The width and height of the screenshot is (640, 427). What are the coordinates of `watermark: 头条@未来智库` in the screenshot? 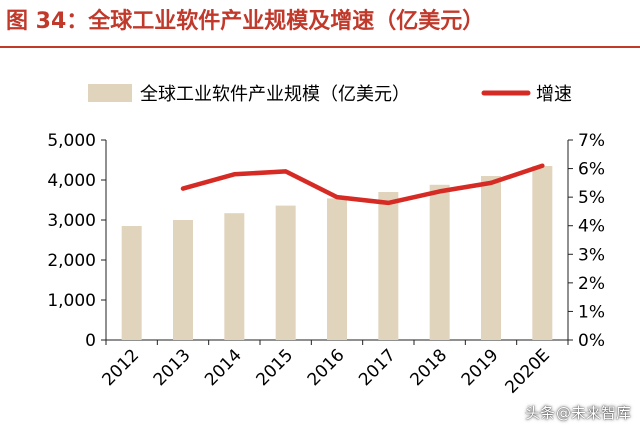 It's located at (578, 412).